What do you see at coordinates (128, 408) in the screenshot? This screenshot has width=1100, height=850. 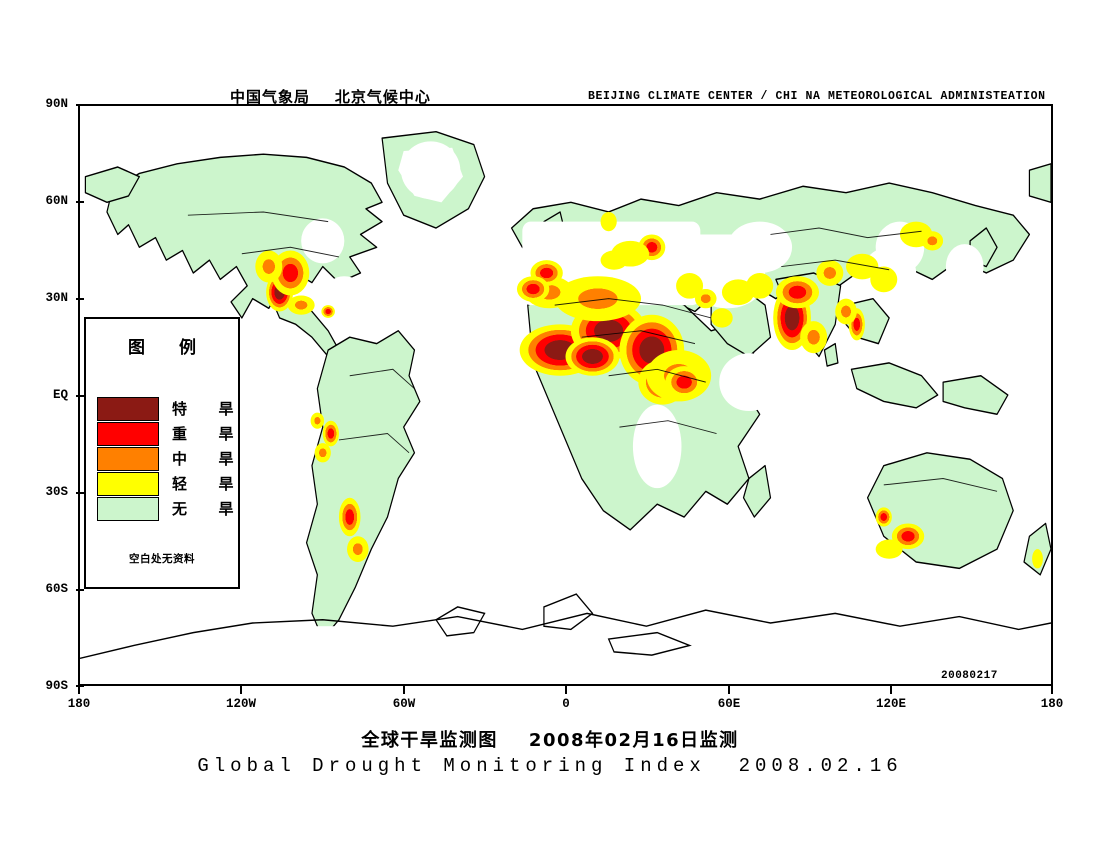 I see `legend-swatch-extreme` at bounding box center [128, 408].